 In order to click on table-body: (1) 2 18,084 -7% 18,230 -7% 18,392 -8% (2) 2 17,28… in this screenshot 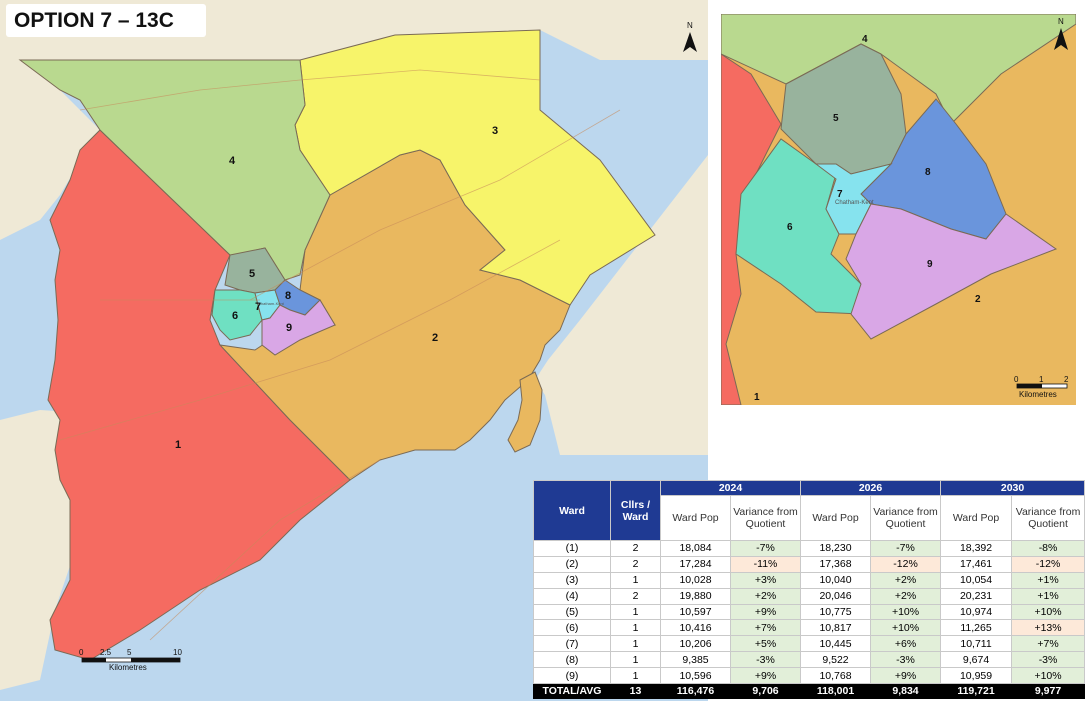, I will do `click(809, 612)`.